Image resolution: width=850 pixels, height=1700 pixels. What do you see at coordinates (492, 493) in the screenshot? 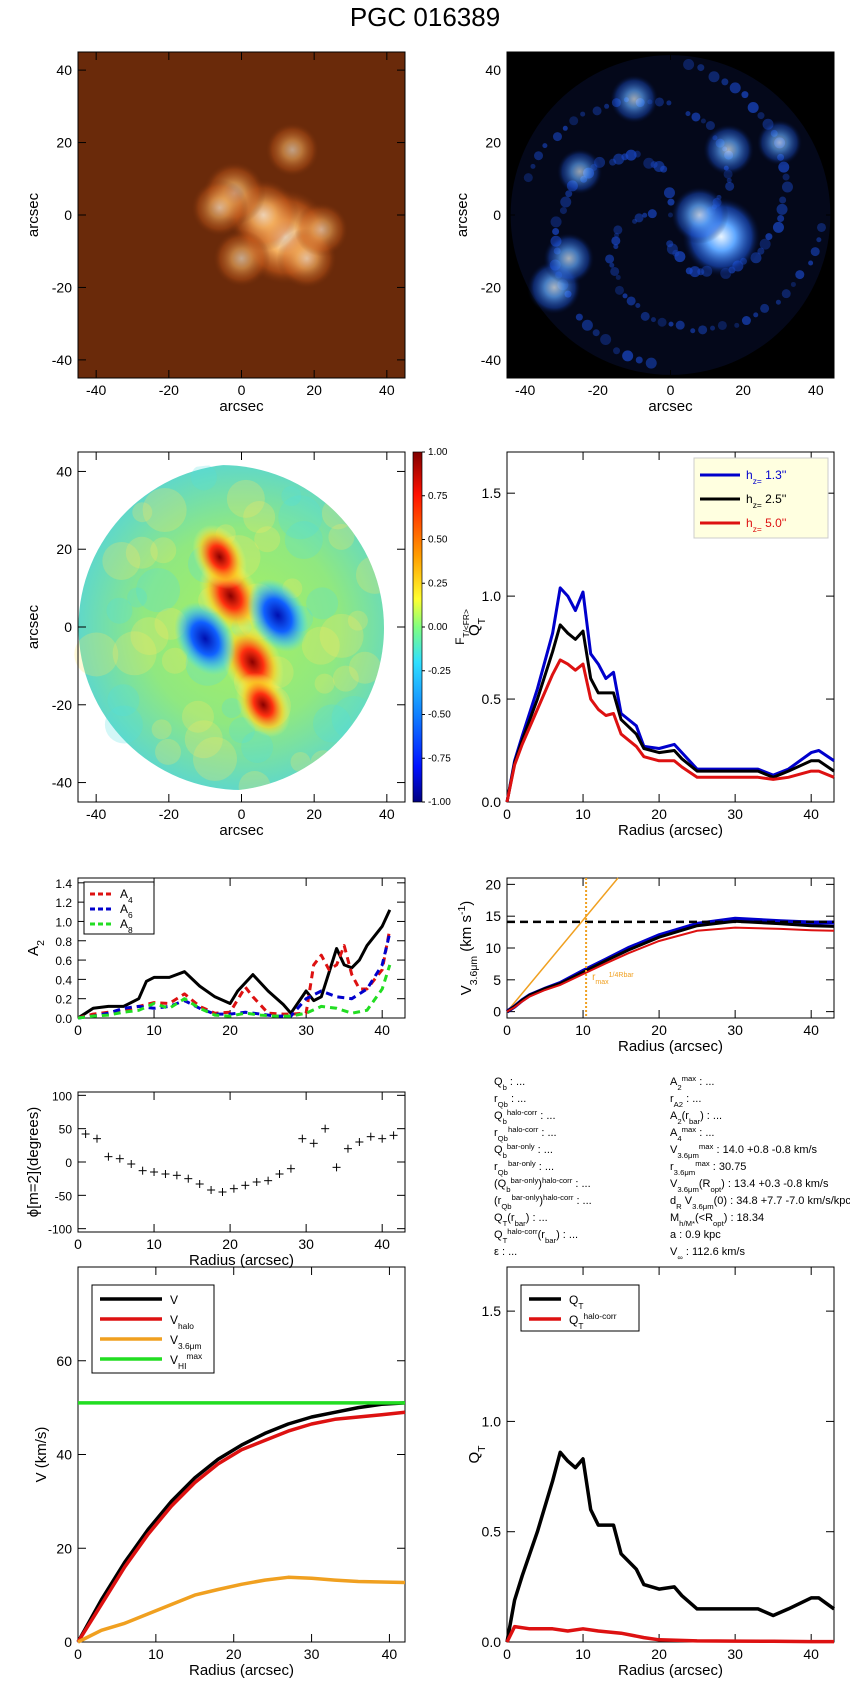
I see `y-tick-label: 1.5` at bounding box center [492, 493].